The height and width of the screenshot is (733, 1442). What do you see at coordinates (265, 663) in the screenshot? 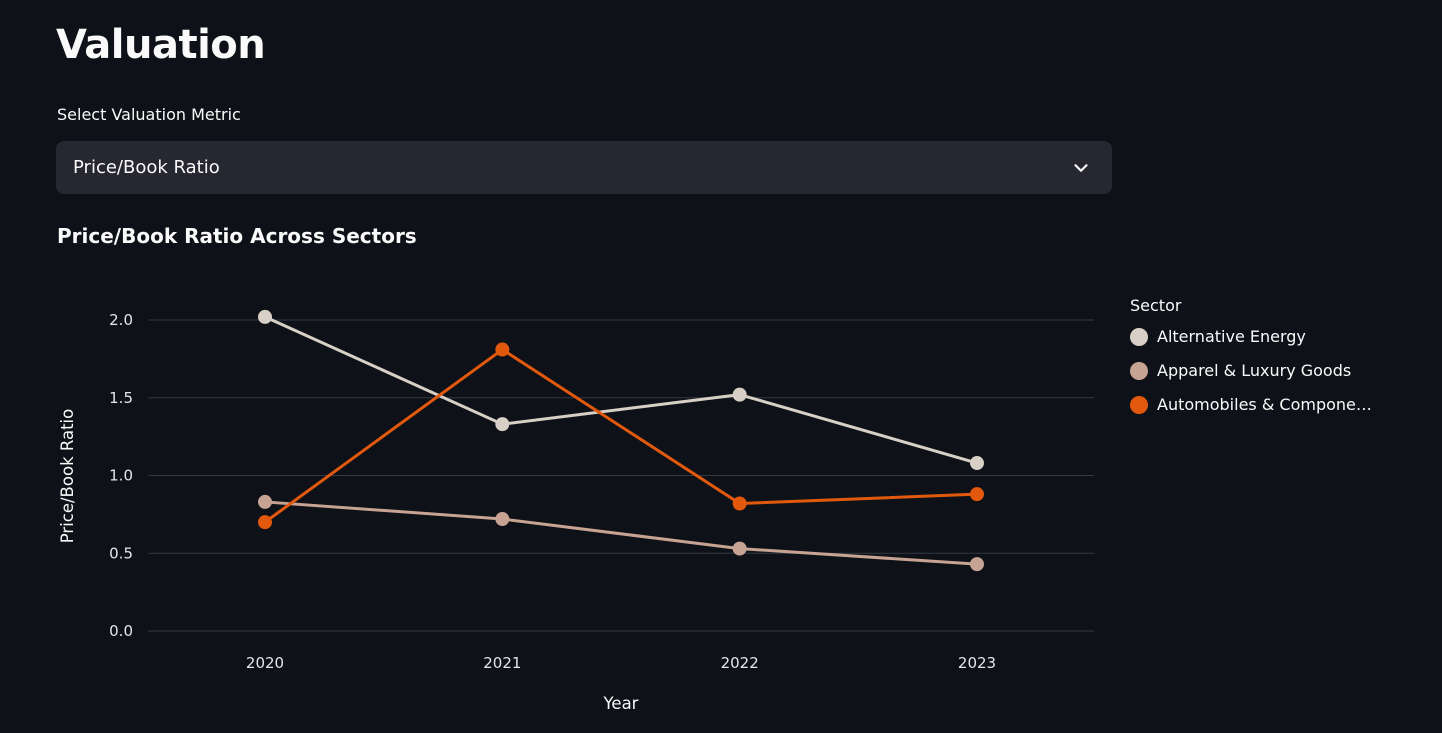
I see `x-tick-label: 2020` at bounding box center [265, 663].